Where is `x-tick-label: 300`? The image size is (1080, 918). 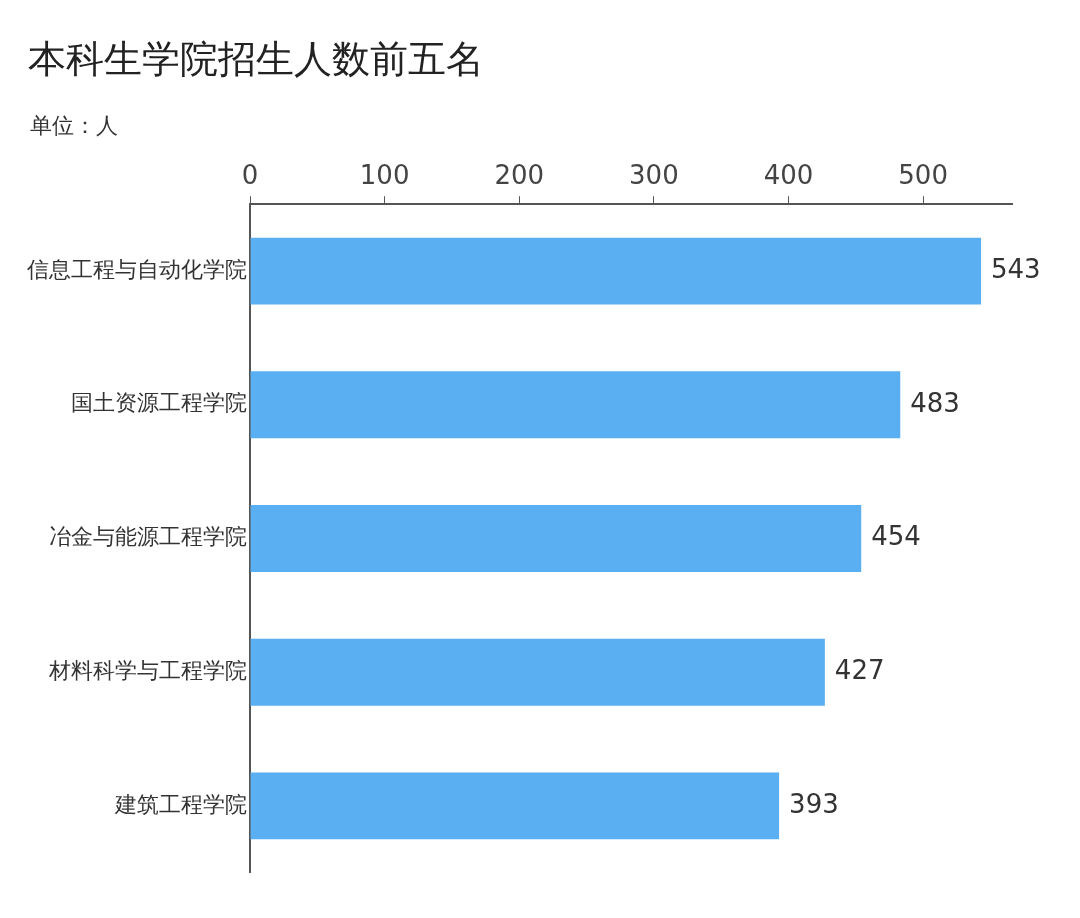
x-tick-label: 300 is located at coordinates (654, 175).